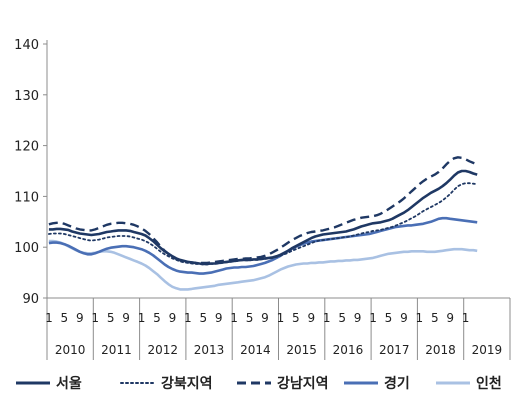 This screenshot has width=532, height=404. Describe the element at coordinates (440, 350) in the screenshot. I see `x-year-label: 2018` at that location.